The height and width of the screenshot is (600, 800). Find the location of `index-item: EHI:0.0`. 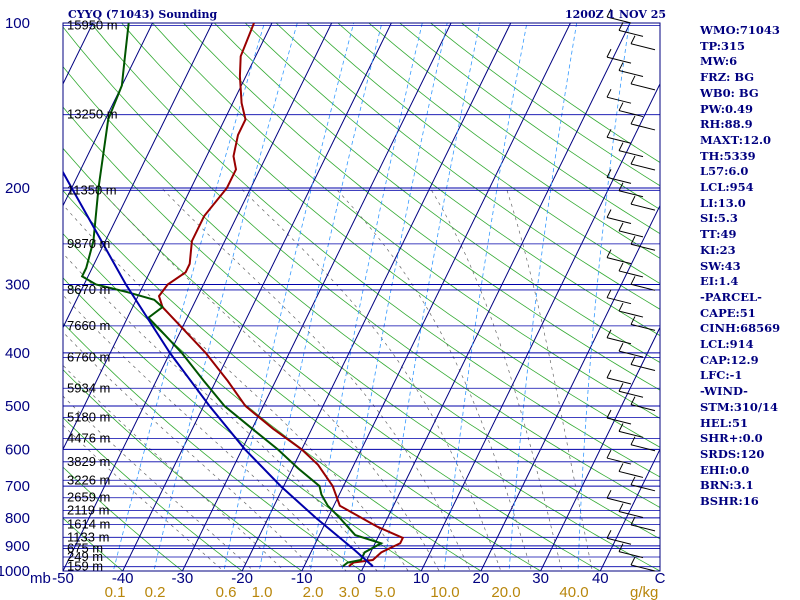

index-item: EHI:0.0 is located at coordinates (725, 469).